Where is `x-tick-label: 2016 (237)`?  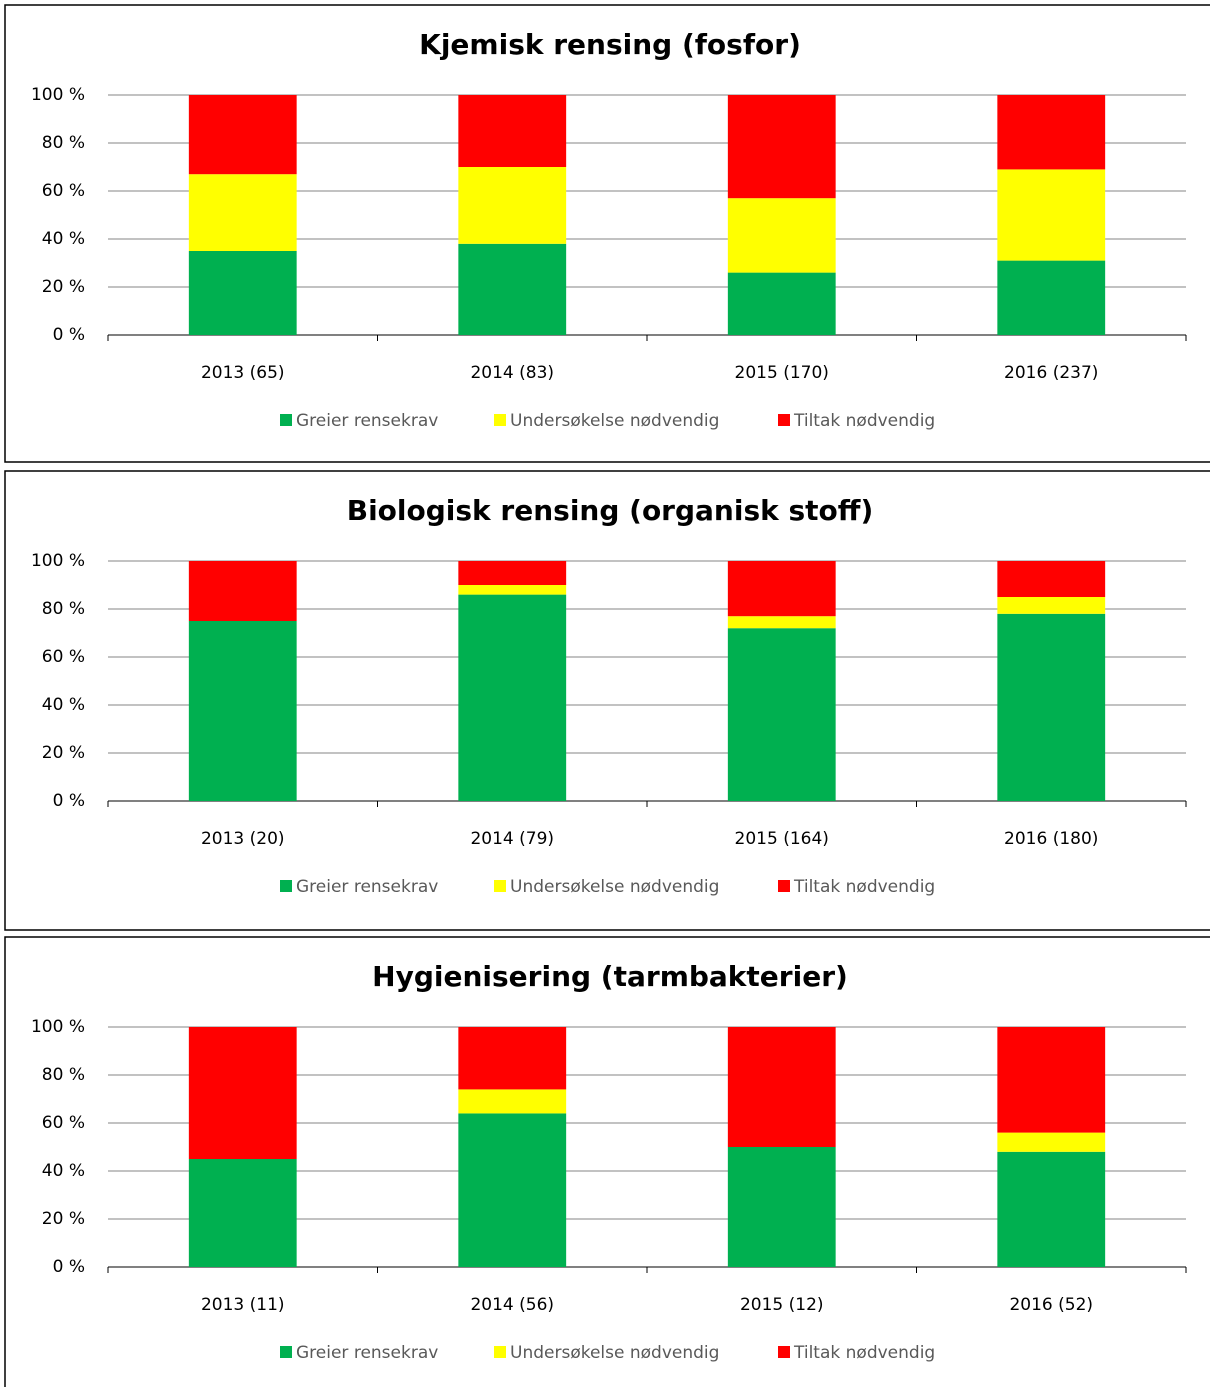 x-tick-label: 2016 (237) is located at coordinates (1051, 373).